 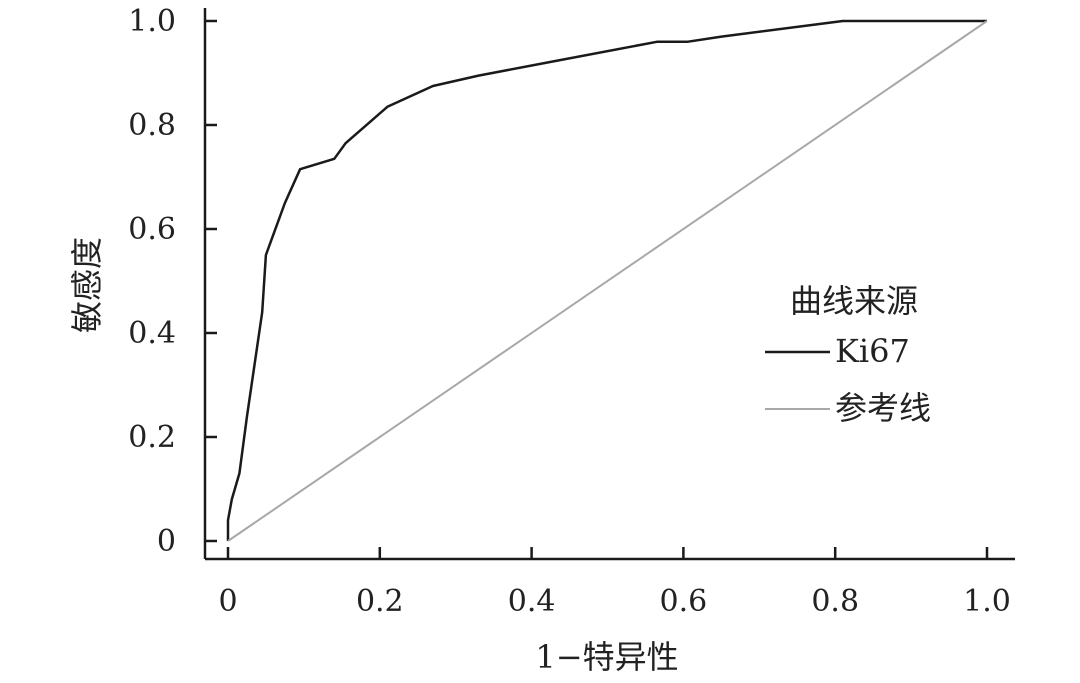 I want to click on y-tick-label: 0, so click(x=166, y=541).